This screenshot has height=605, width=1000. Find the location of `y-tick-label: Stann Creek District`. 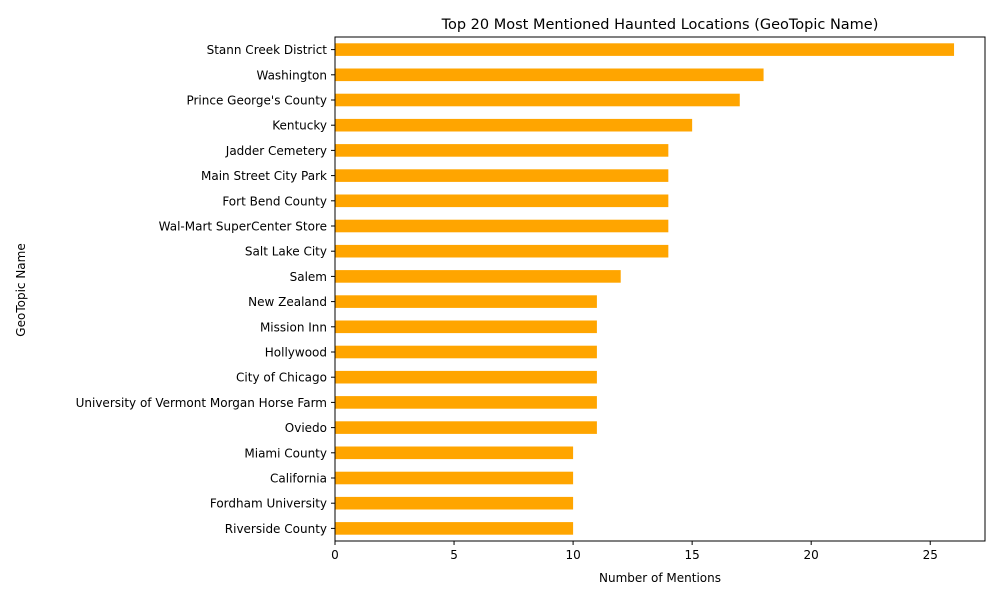

y-tick-label: Stann Creek District is located at coordinates (267, 50).